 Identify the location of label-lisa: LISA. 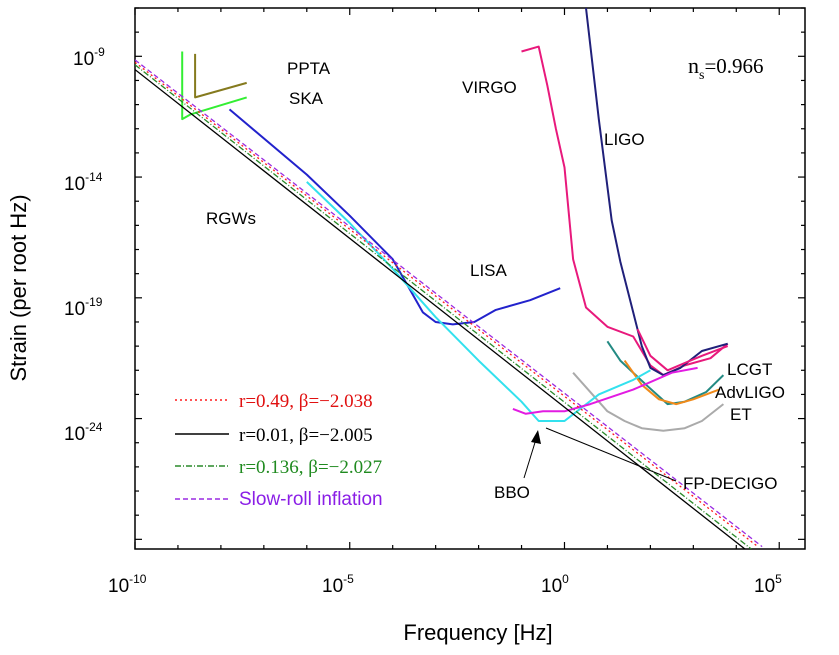
(489, 270).